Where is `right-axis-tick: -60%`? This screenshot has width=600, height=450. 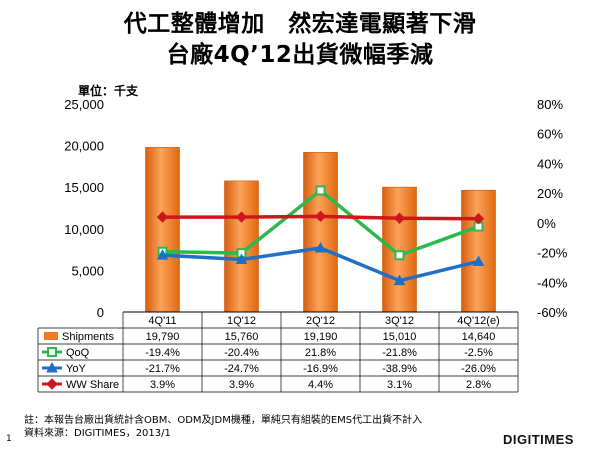
right-axis-tick: -60% is located at coordinates (552, 312).